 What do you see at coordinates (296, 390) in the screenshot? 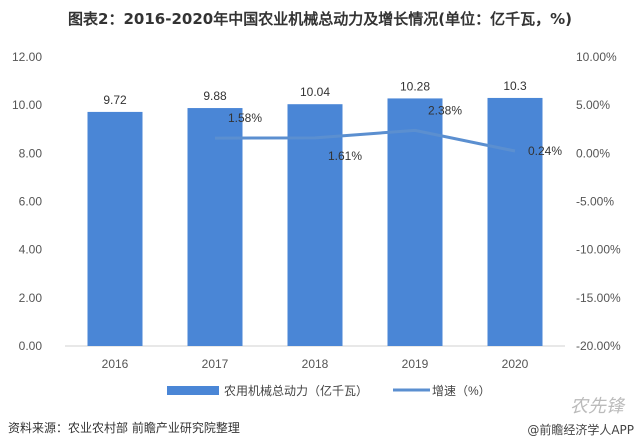
I see `legend-bar-label: 农用机械总动力（亿千瓦）` at bounding box center [296, 390].